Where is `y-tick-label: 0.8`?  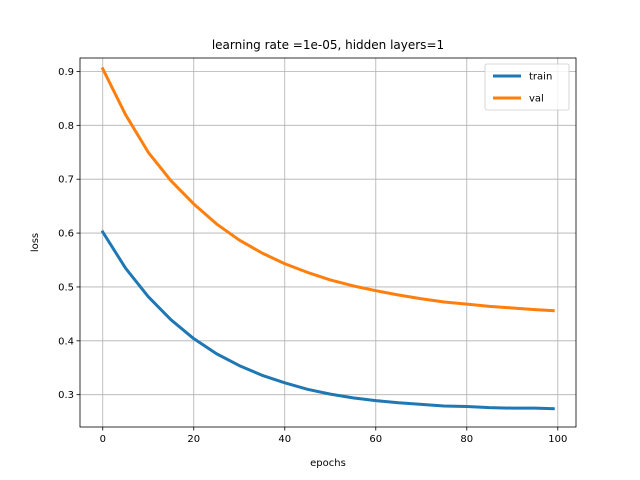
y-tick-label: 0.8 is located at coordinates (66, 126).